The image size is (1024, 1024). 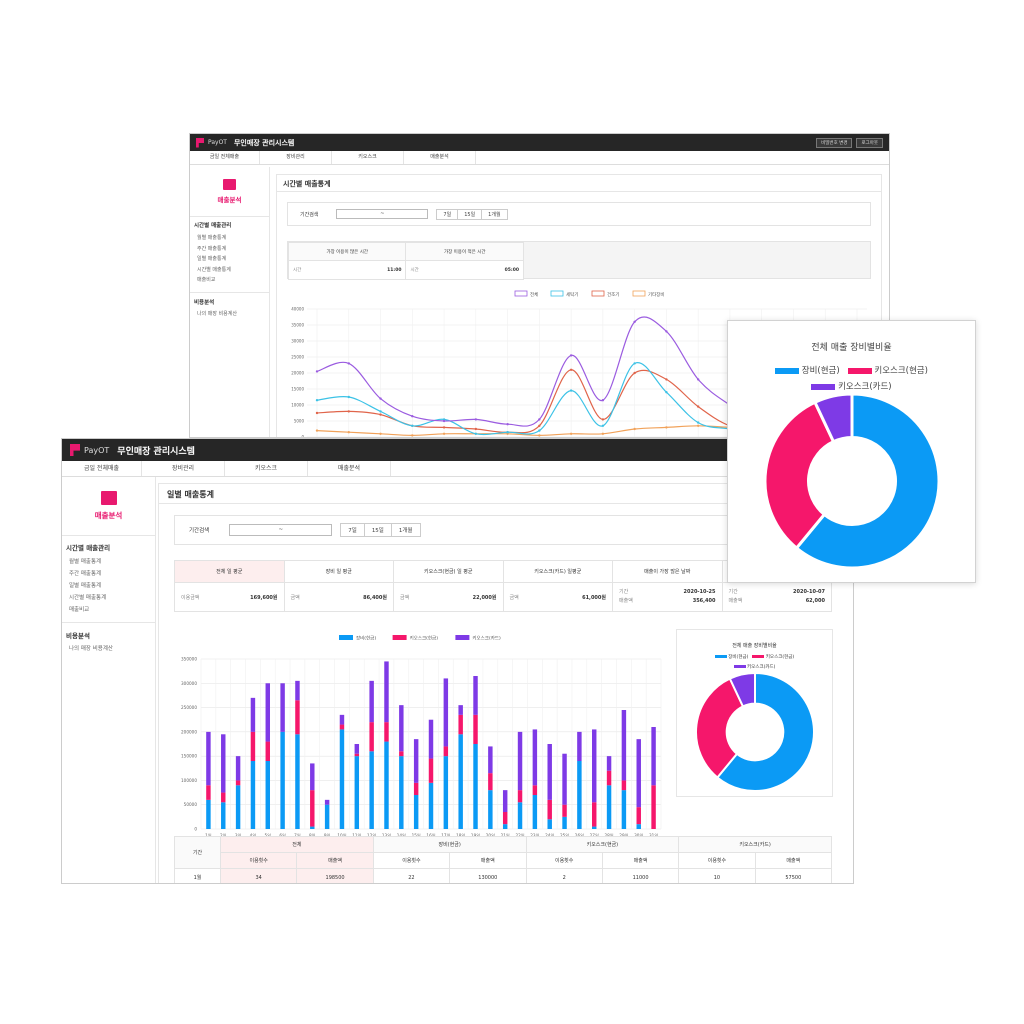 I want to click on table-head-total: 전체, so click(x=297, y=844).